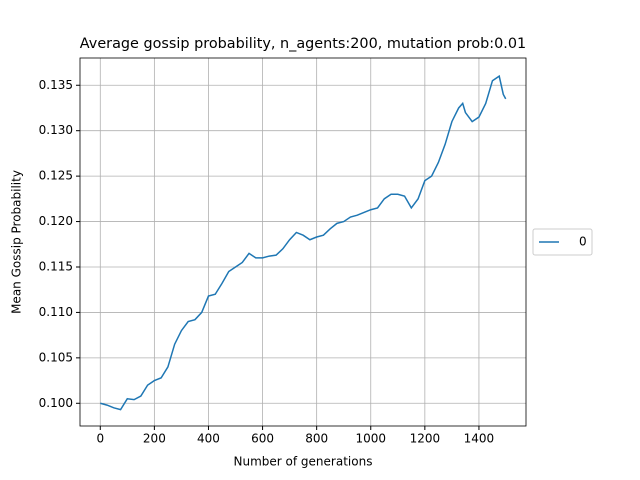  Describe the element at coordinates (425, 439) in the screenshot. I see `x-tick-label: 1200` at that location.